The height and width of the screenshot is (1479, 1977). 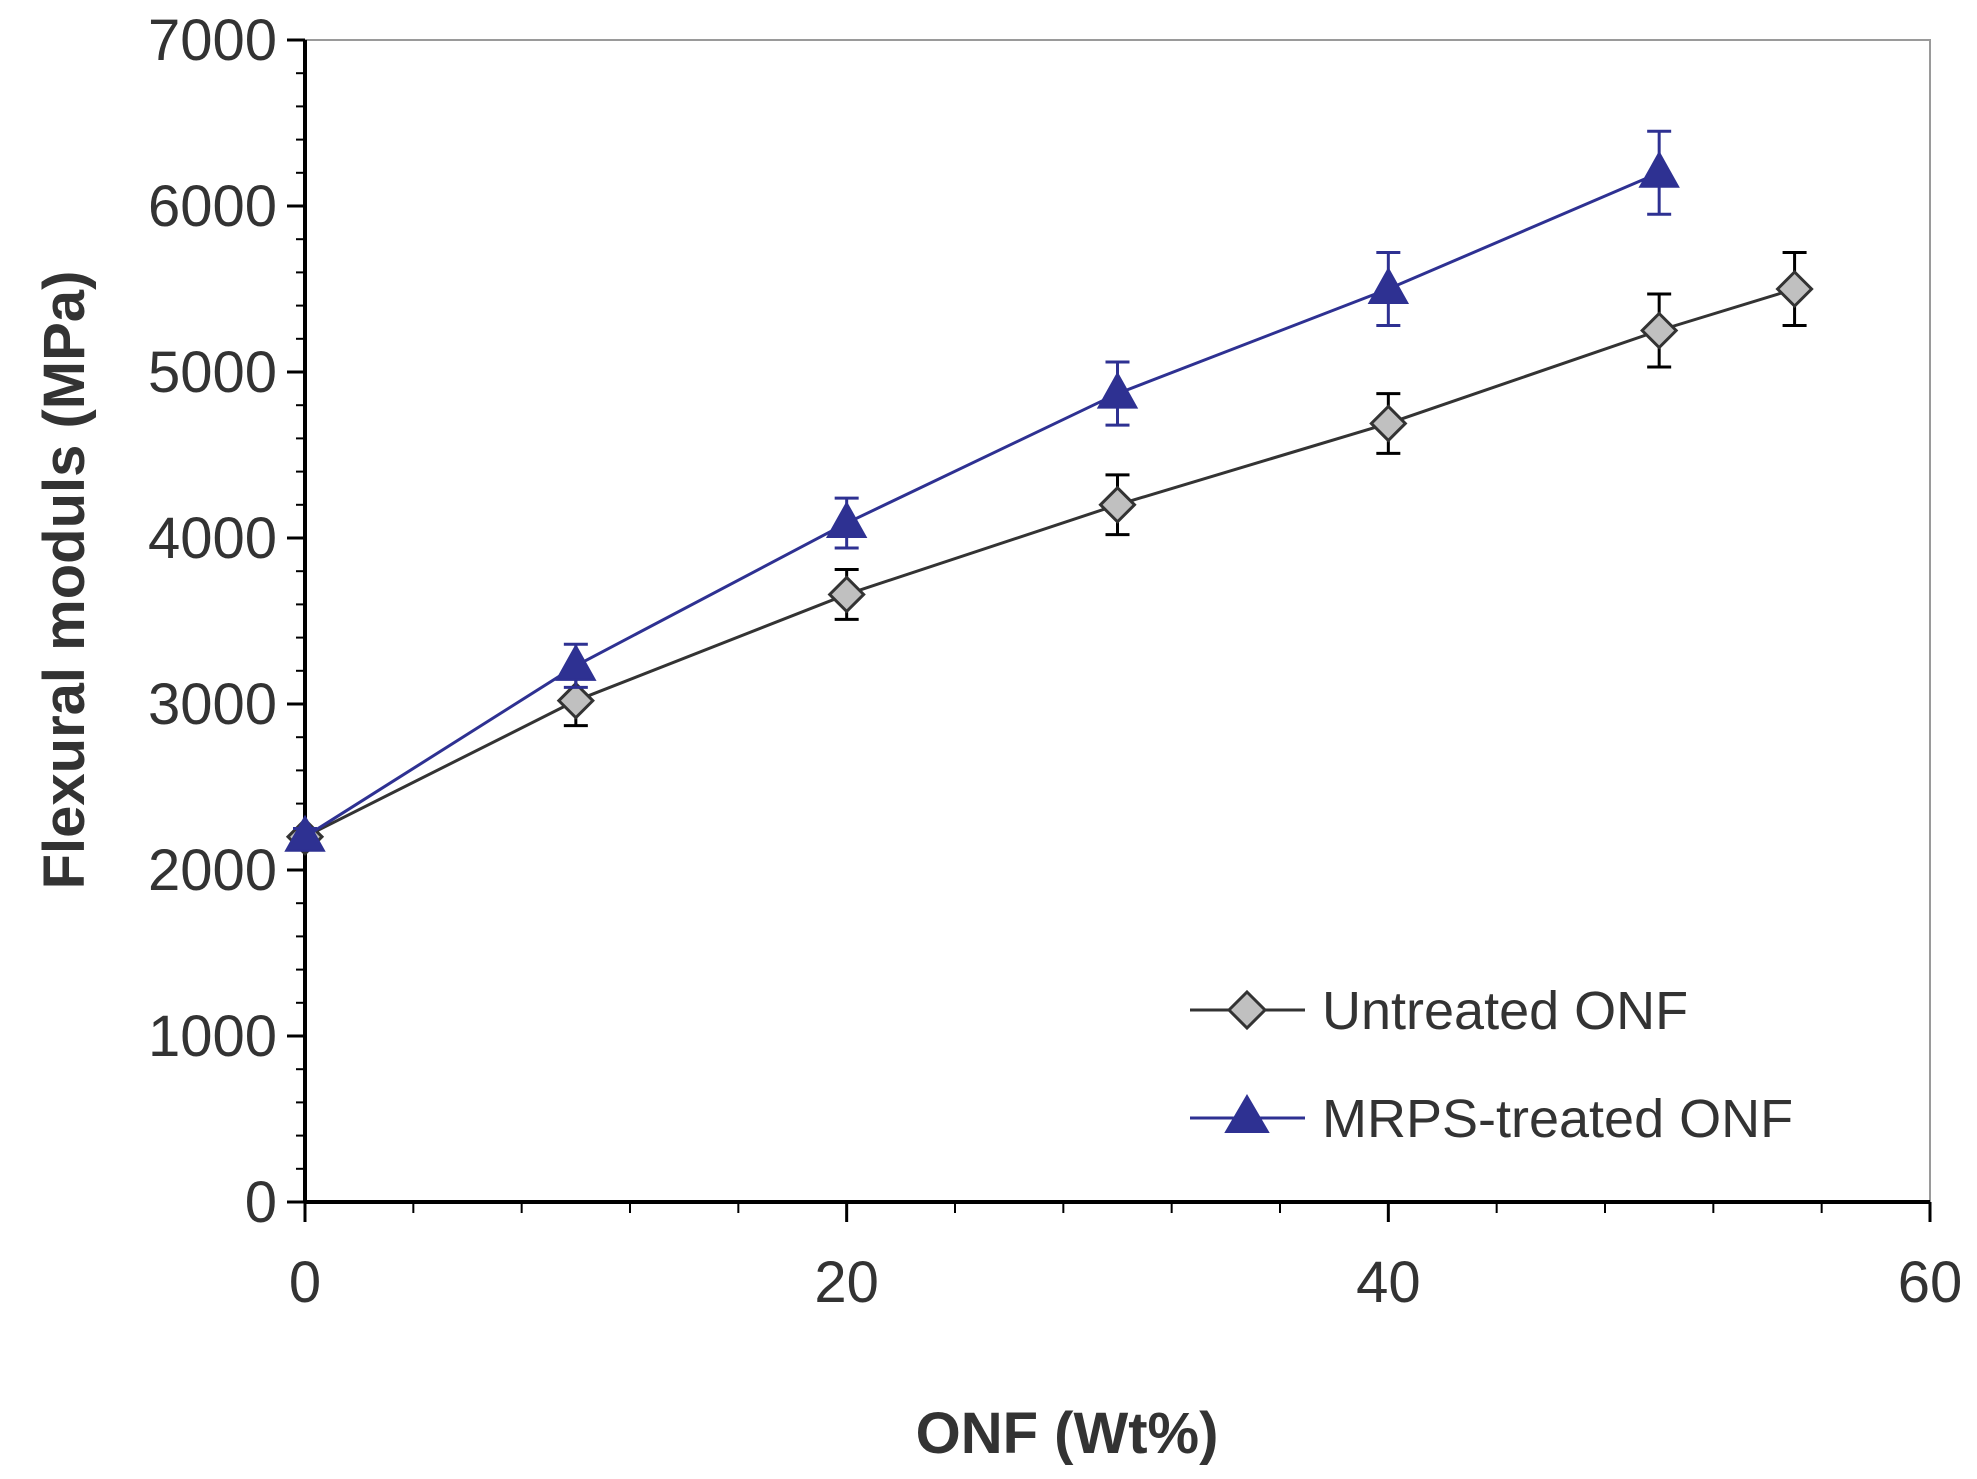 I want to click on y-tick-label: 6000, so click(x=212, y=206).